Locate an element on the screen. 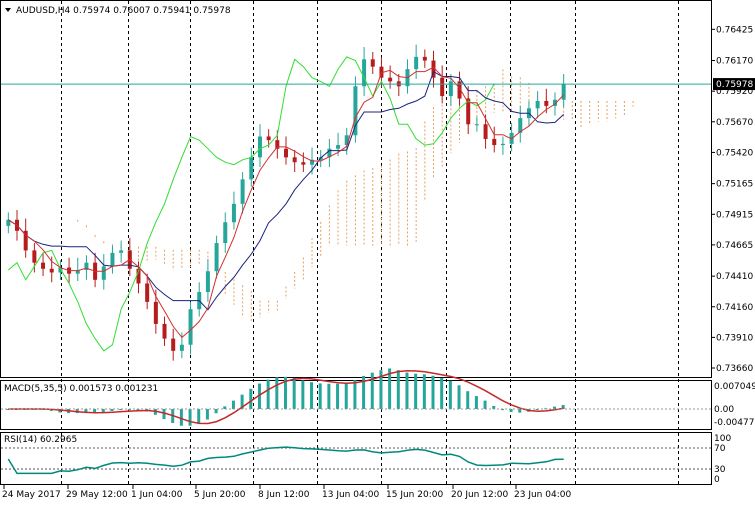 The width and height of the screenshot is (755, 507). macd-histogram is located at coordinates (285, 397).